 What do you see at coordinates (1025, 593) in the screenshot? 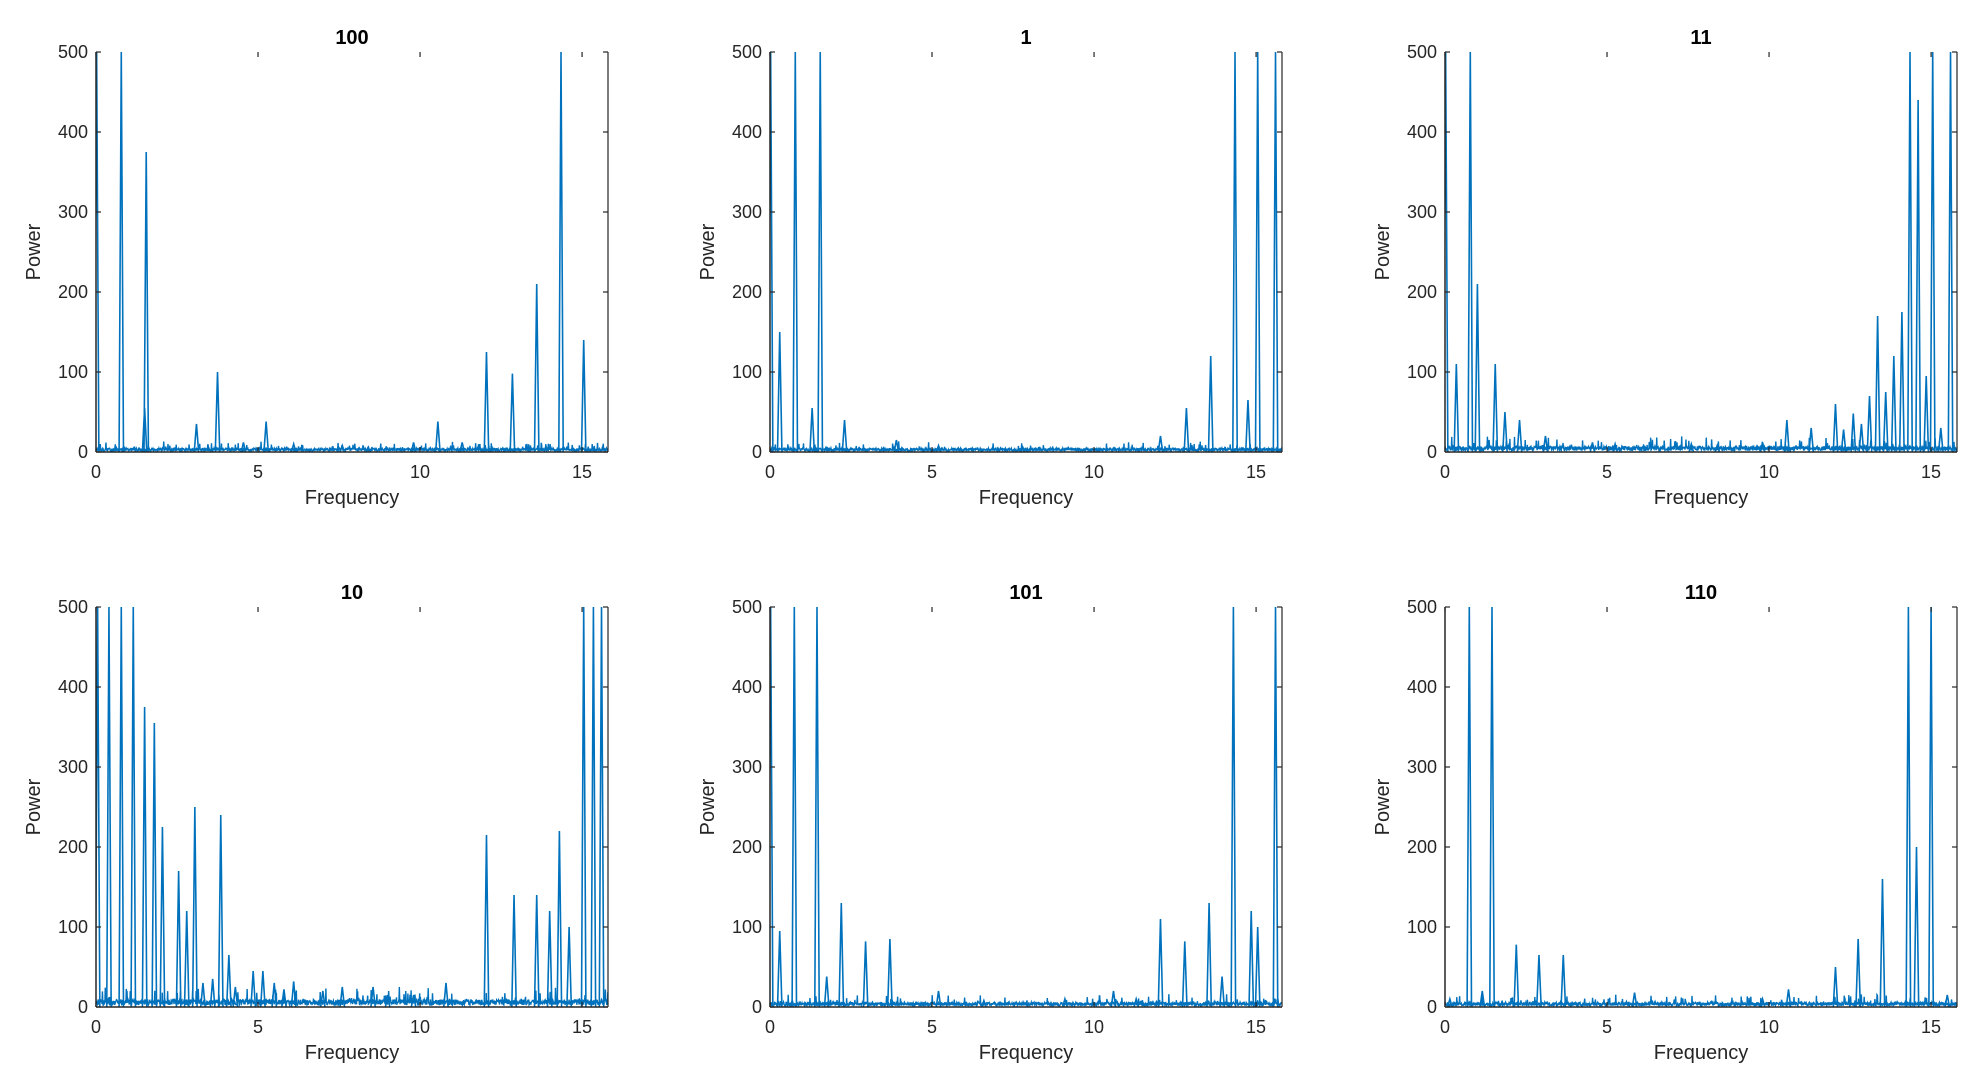
I see `subplot-title: 101` at bounding box center [1025, 593].